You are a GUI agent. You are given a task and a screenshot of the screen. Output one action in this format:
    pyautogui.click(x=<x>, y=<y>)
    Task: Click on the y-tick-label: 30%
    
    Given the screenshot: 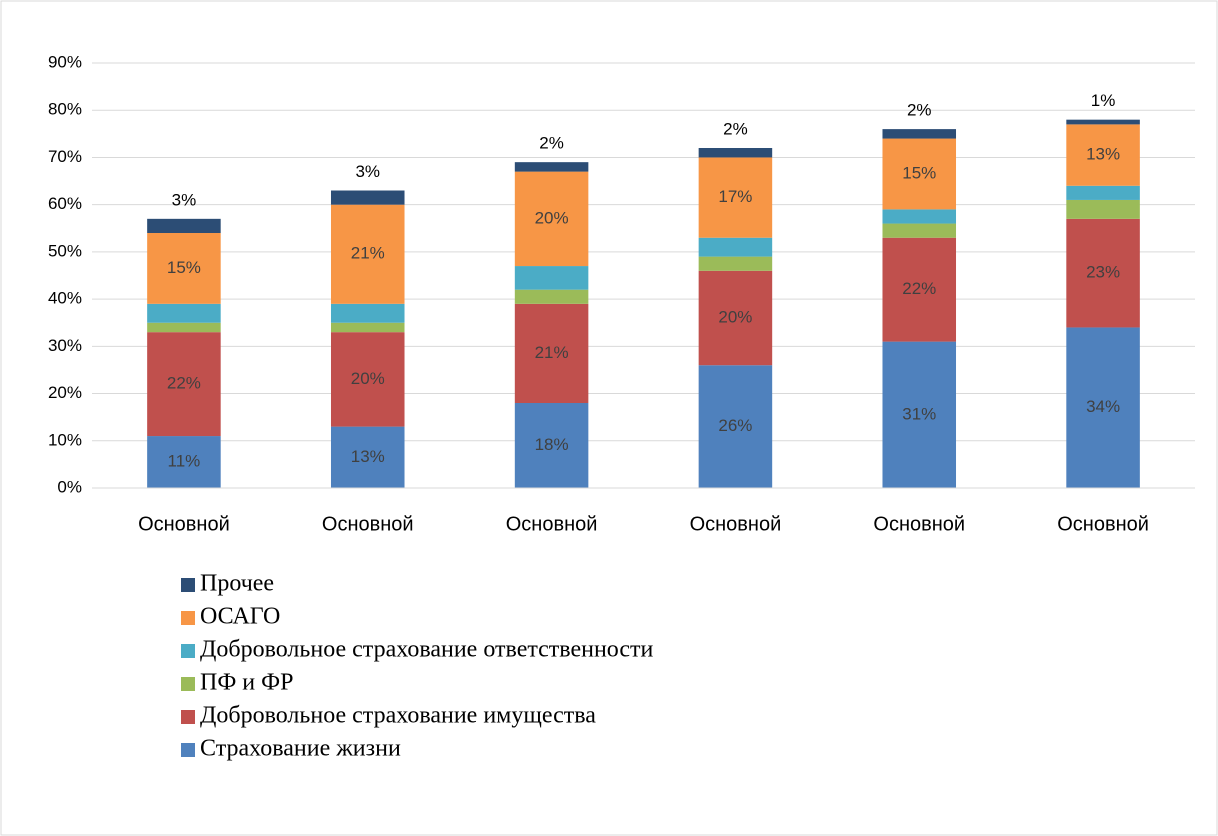 What is the action you would take?
    pyautogui.click(x=65, y=345)
    